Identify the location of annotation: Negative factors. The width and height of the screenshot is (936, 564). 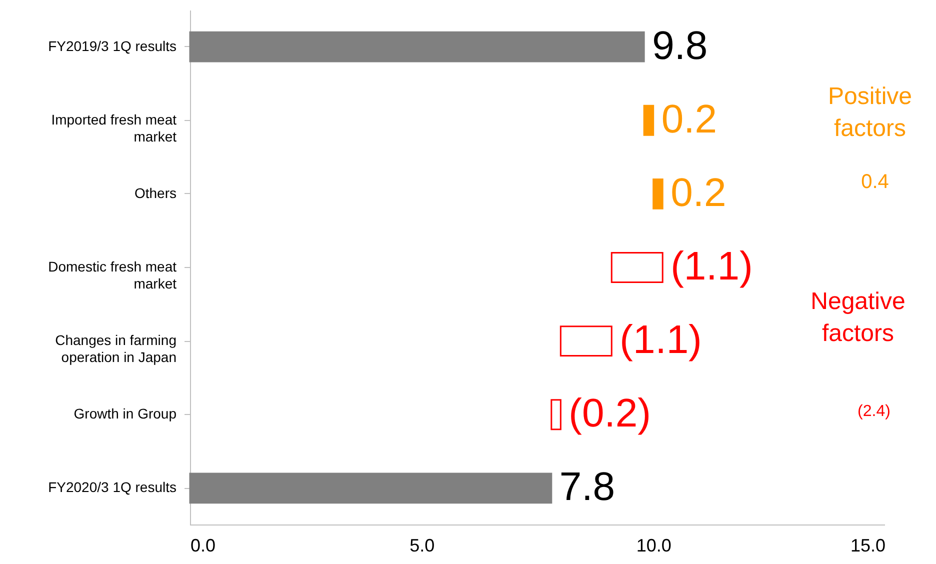
(858, 317).